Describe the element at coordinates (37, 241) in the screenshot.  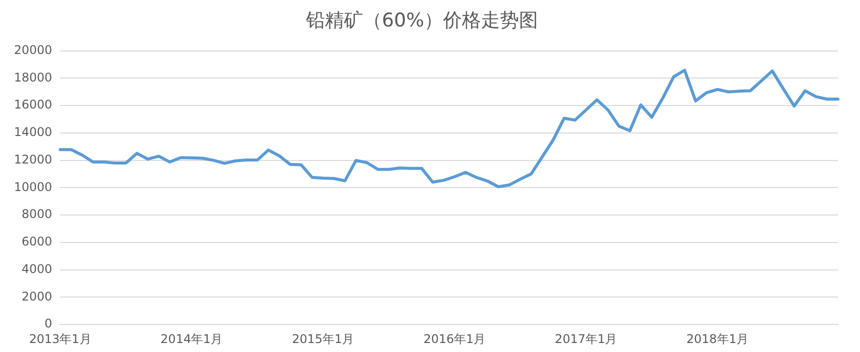
I see `y-tick-label: 6000` at that location.